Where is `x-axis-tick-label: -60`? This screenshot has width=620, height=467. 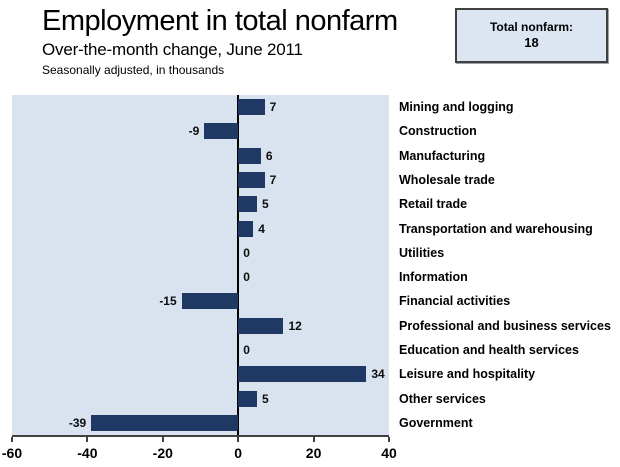 x-axis-tick-label: -60 is located at coordinates (12, 453).